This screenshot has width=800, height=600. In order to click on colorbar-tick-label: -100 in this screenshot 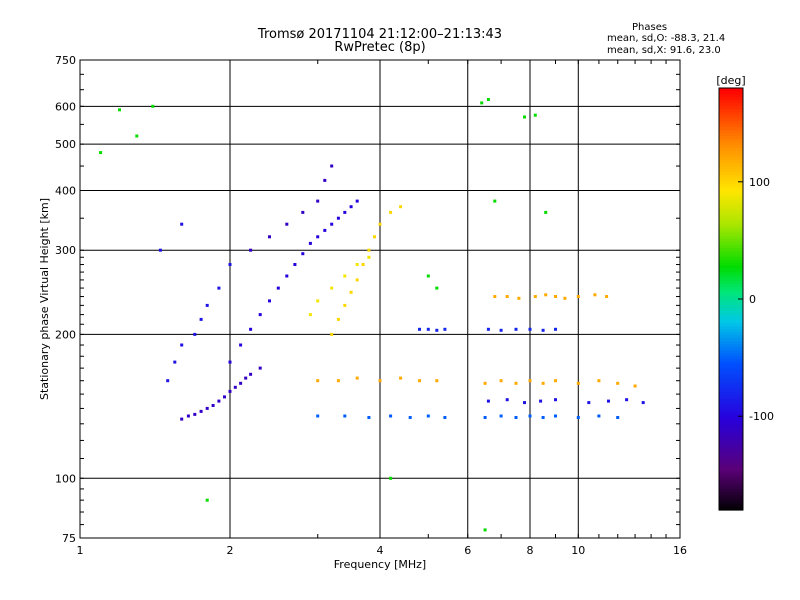, I will do `click(761, 416)`.